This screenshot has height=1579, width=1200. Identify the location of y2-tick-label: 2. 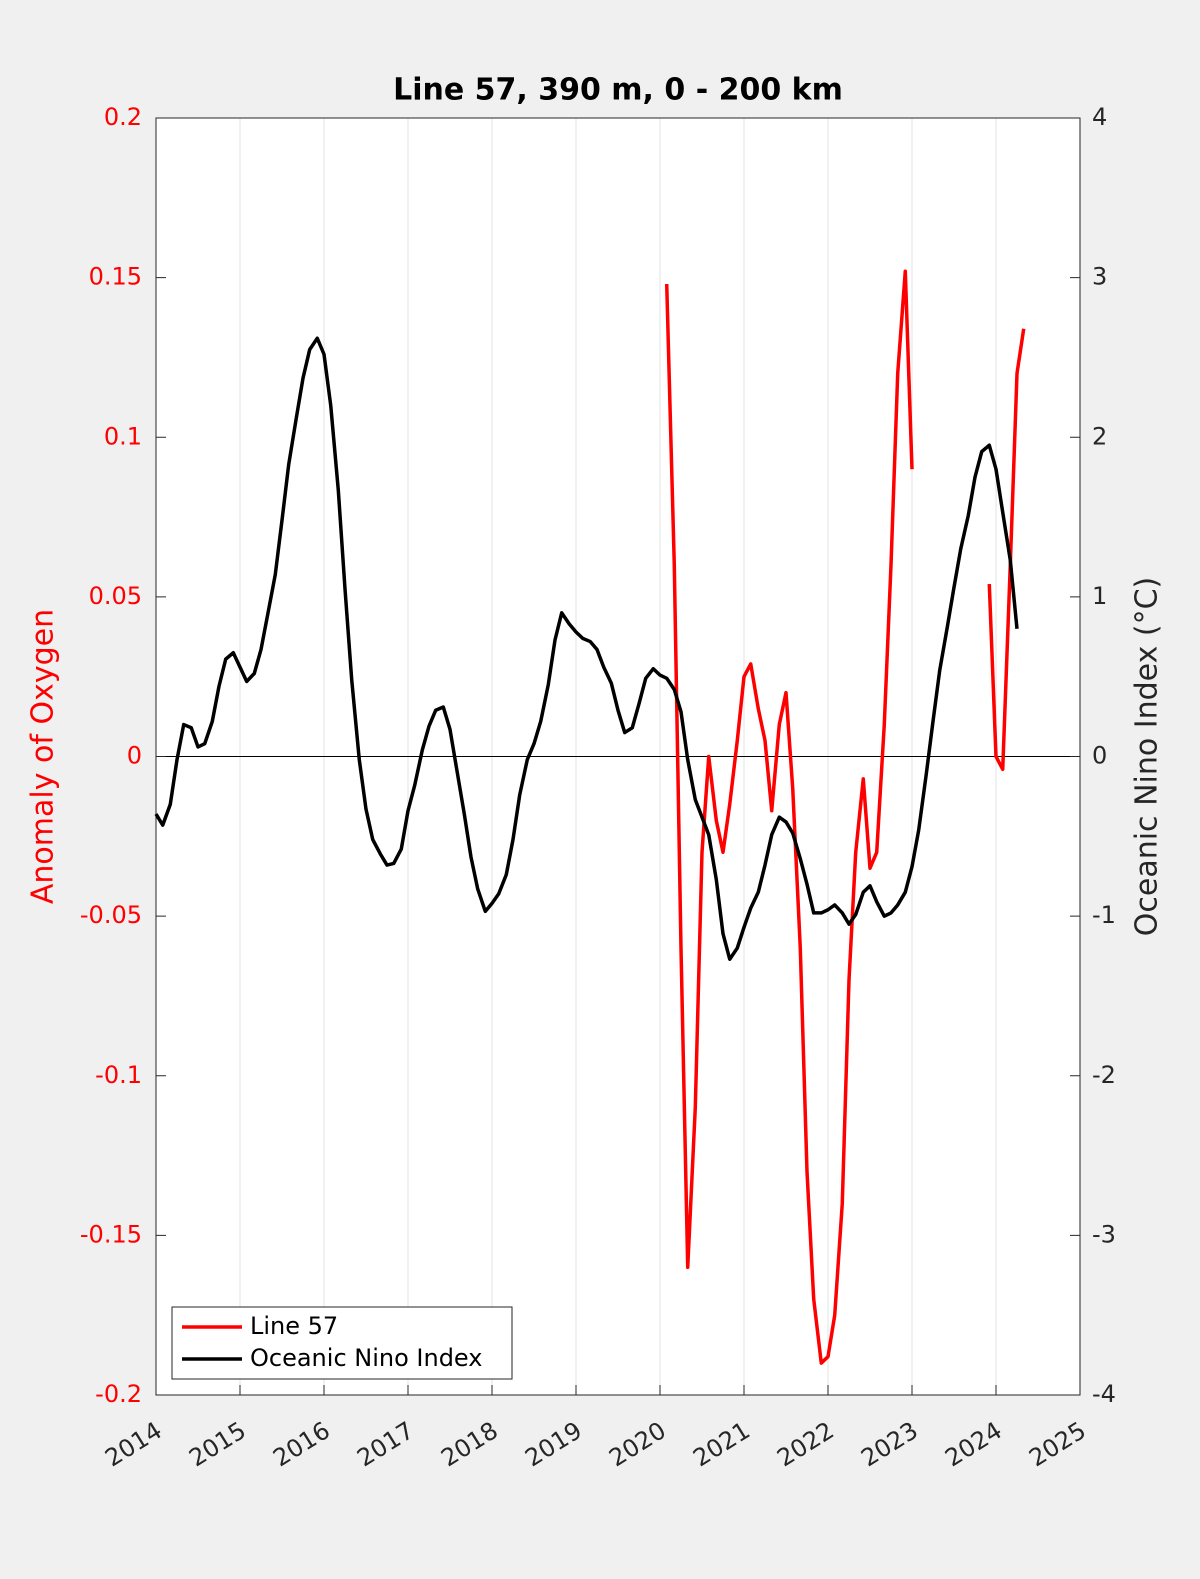
(1099, 436).